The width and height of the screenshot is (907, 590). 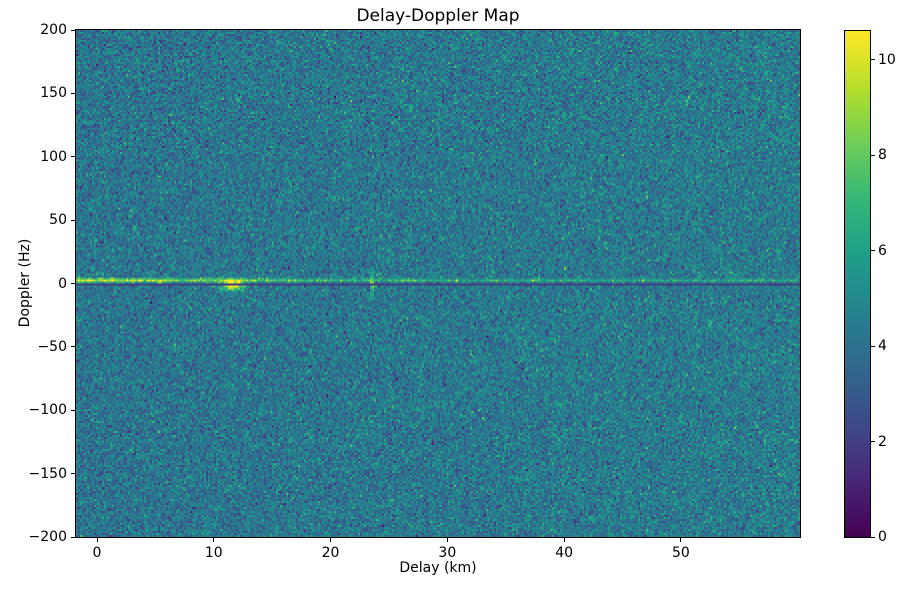 I want to click on x-tick-label: 40, so click(x=564, y=553).